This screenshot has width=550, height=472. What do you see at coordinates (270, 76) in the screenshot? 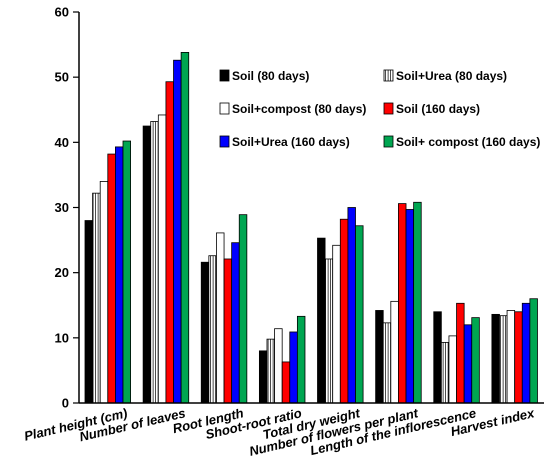
I see `legend-label-1: Soil (80 days)` at bounding box center [270, 76].